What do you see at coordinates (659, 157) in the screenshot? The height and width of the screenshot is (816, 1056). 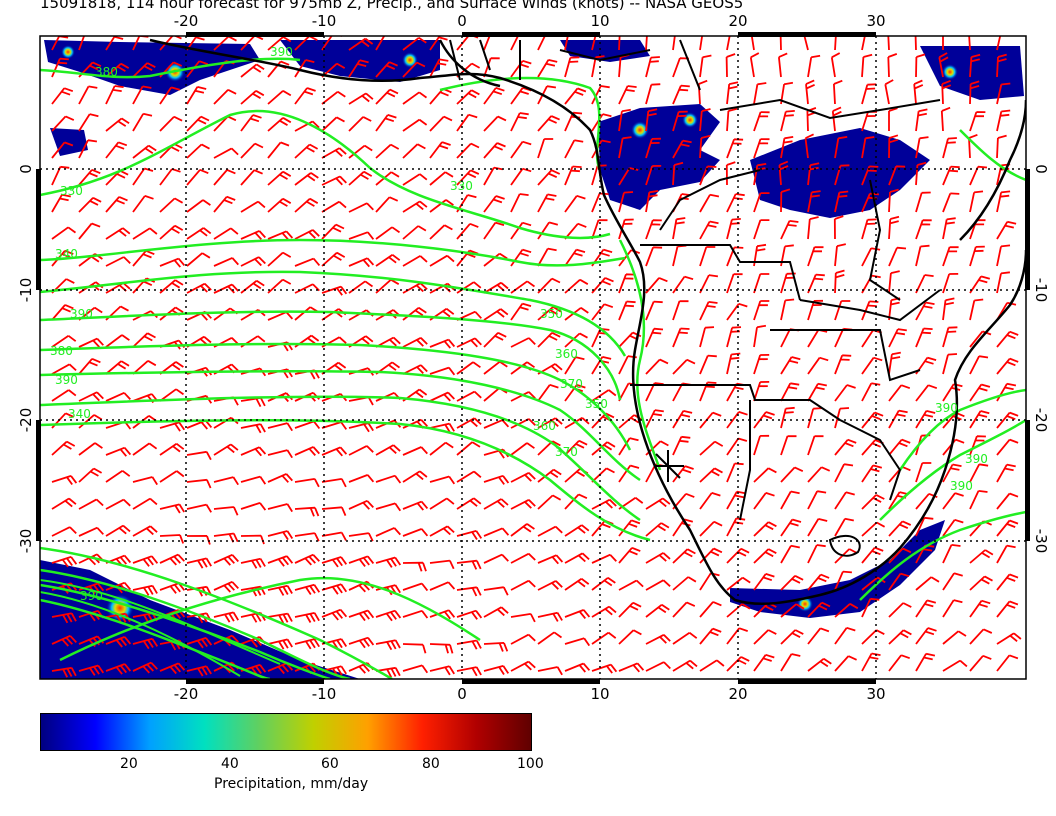 I see `precip-area-central` at bounding box center [659, 157].